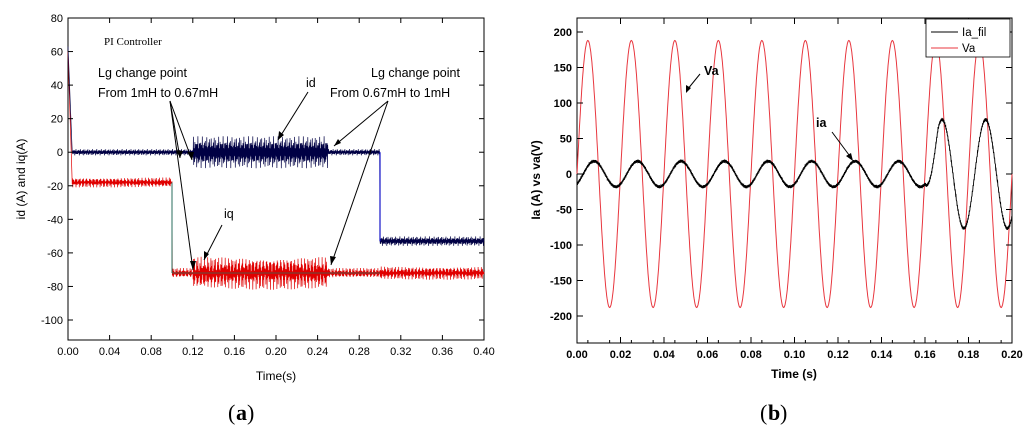 Image resolution: width=1024 pixels, height=431 pixels. What do you see at coordinates (688, 89) in the screenshot?
I see `arrow-va-head` at bounding box center [688, 89].